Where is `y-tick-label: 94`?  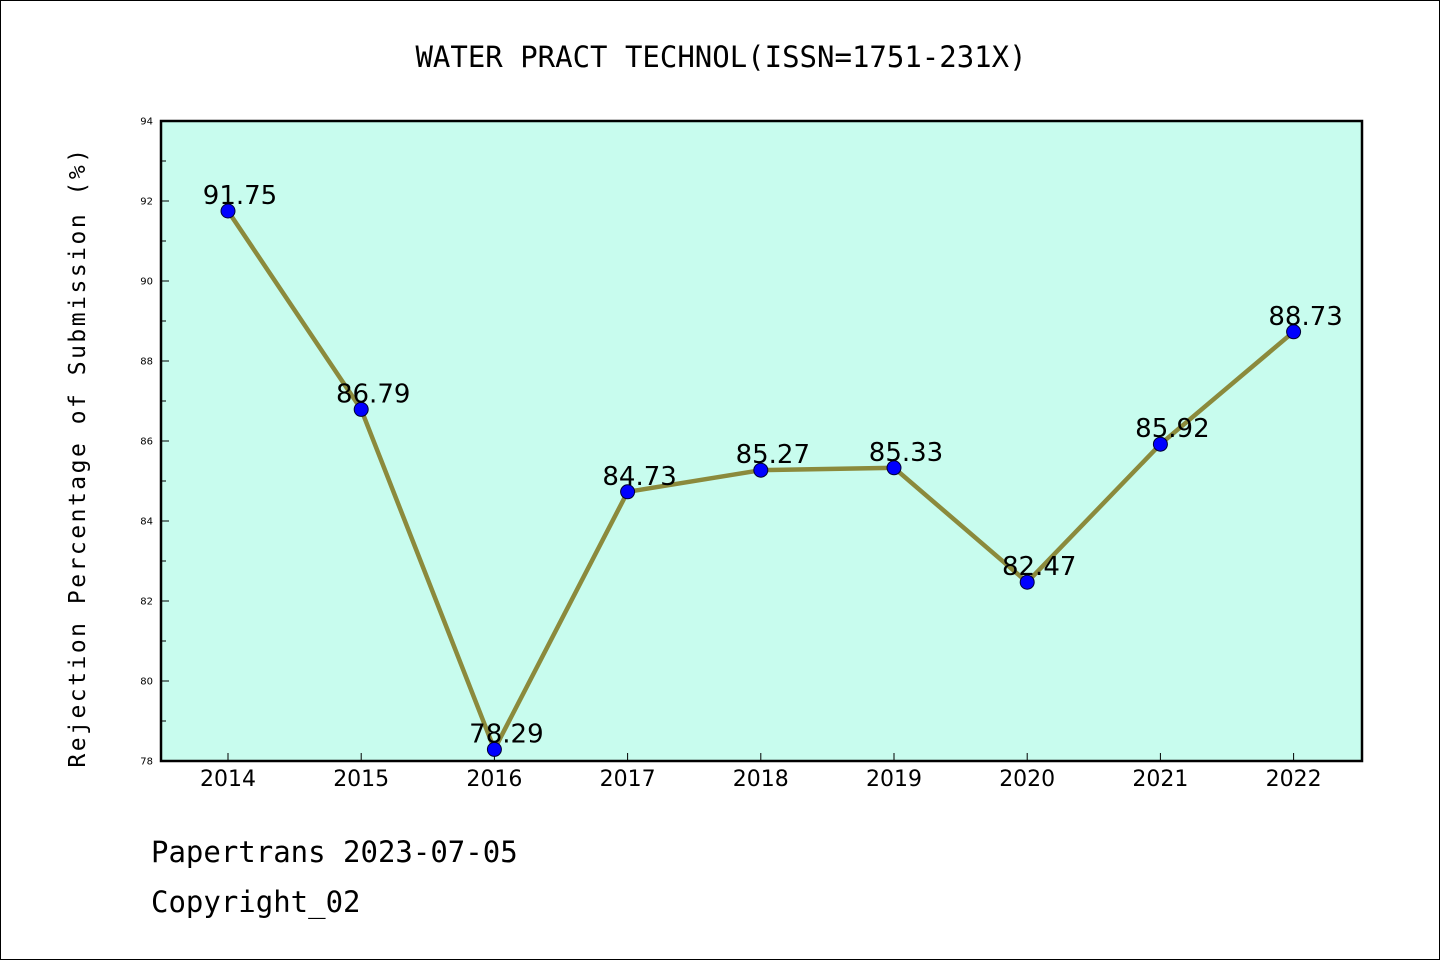
y-tick-label: 94 is located at coordinates (146, 122).